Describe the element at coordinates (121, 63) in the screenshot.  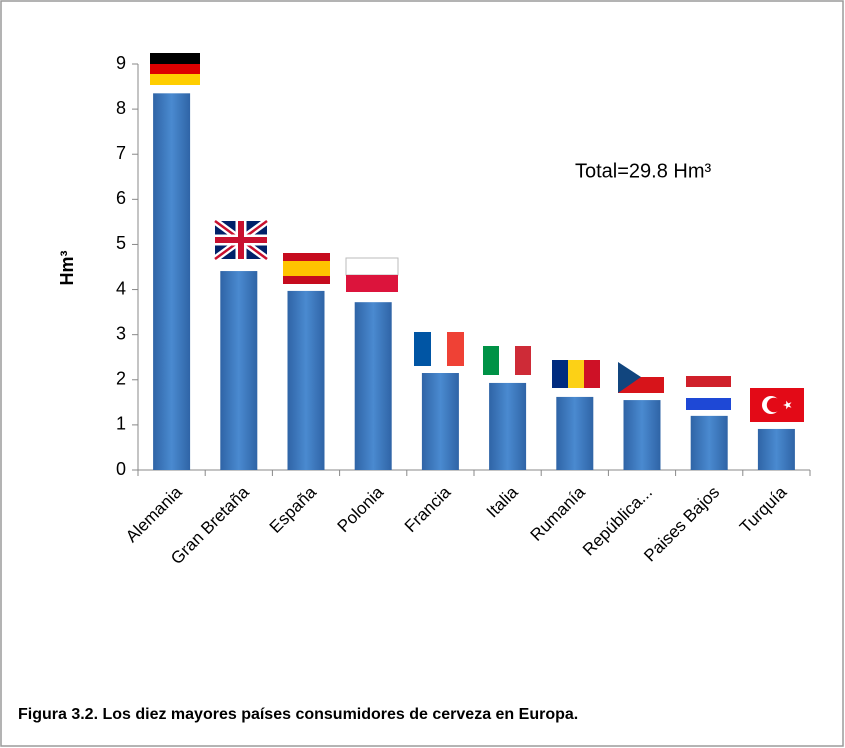
I see `y-tick-label: 9` at that location.